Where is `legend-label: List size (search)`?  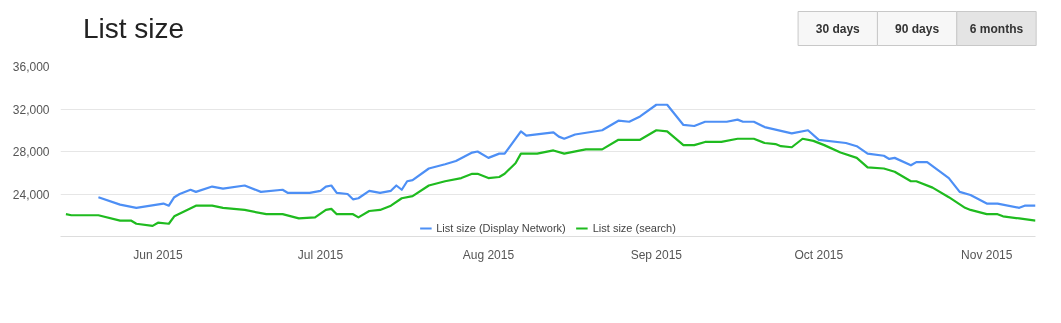
legend-label: List size (search) is located at coordinates (634, 228).